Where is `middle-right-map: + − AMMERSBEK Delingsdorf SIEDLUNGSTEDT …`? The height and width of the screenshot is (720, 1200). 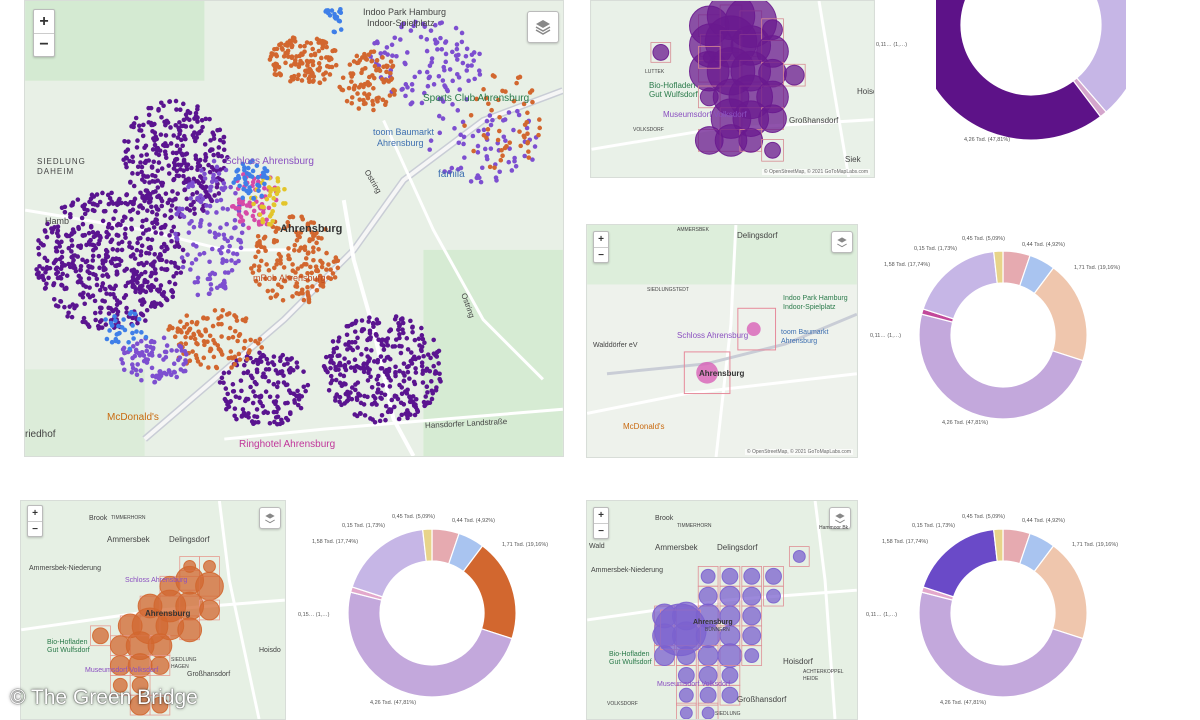 middle-right-map: + − AMMERSBEK Delingsdorf SIEDLUNGSTEDT … is located at coordinates (722, 341).